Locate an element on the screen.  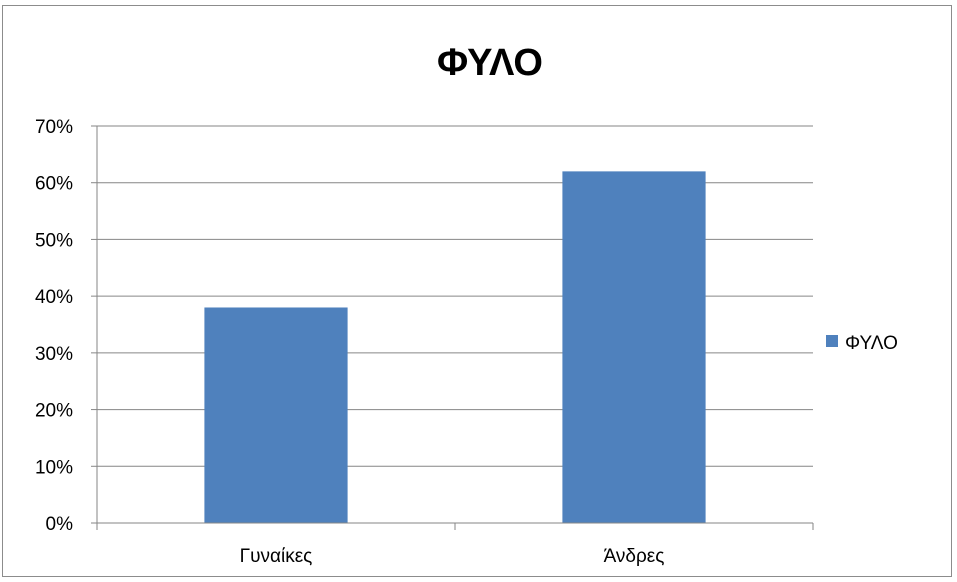
legend: ΦΥΛΟ is located at coordinates (862, 343).